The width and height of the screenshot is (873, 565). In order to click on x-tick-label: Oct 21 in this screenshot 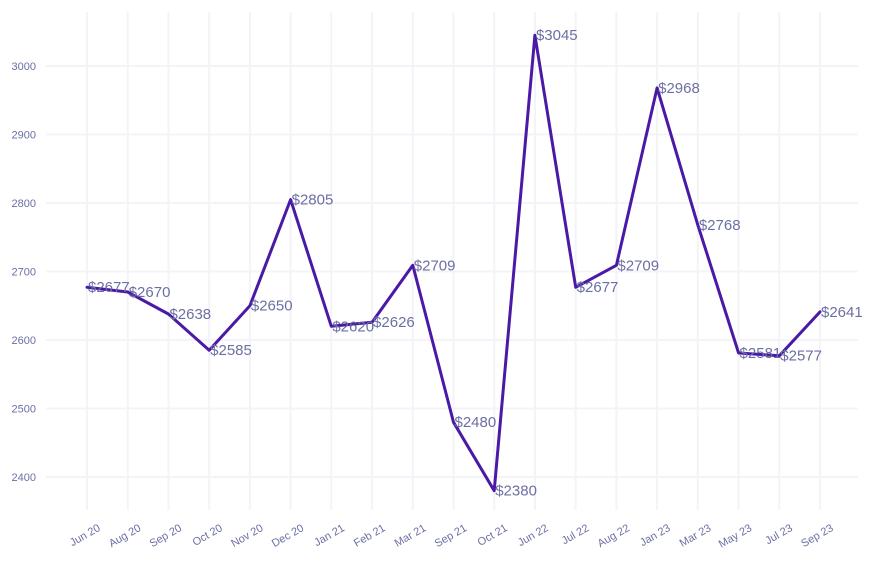, I will do `click(493, 535)`.